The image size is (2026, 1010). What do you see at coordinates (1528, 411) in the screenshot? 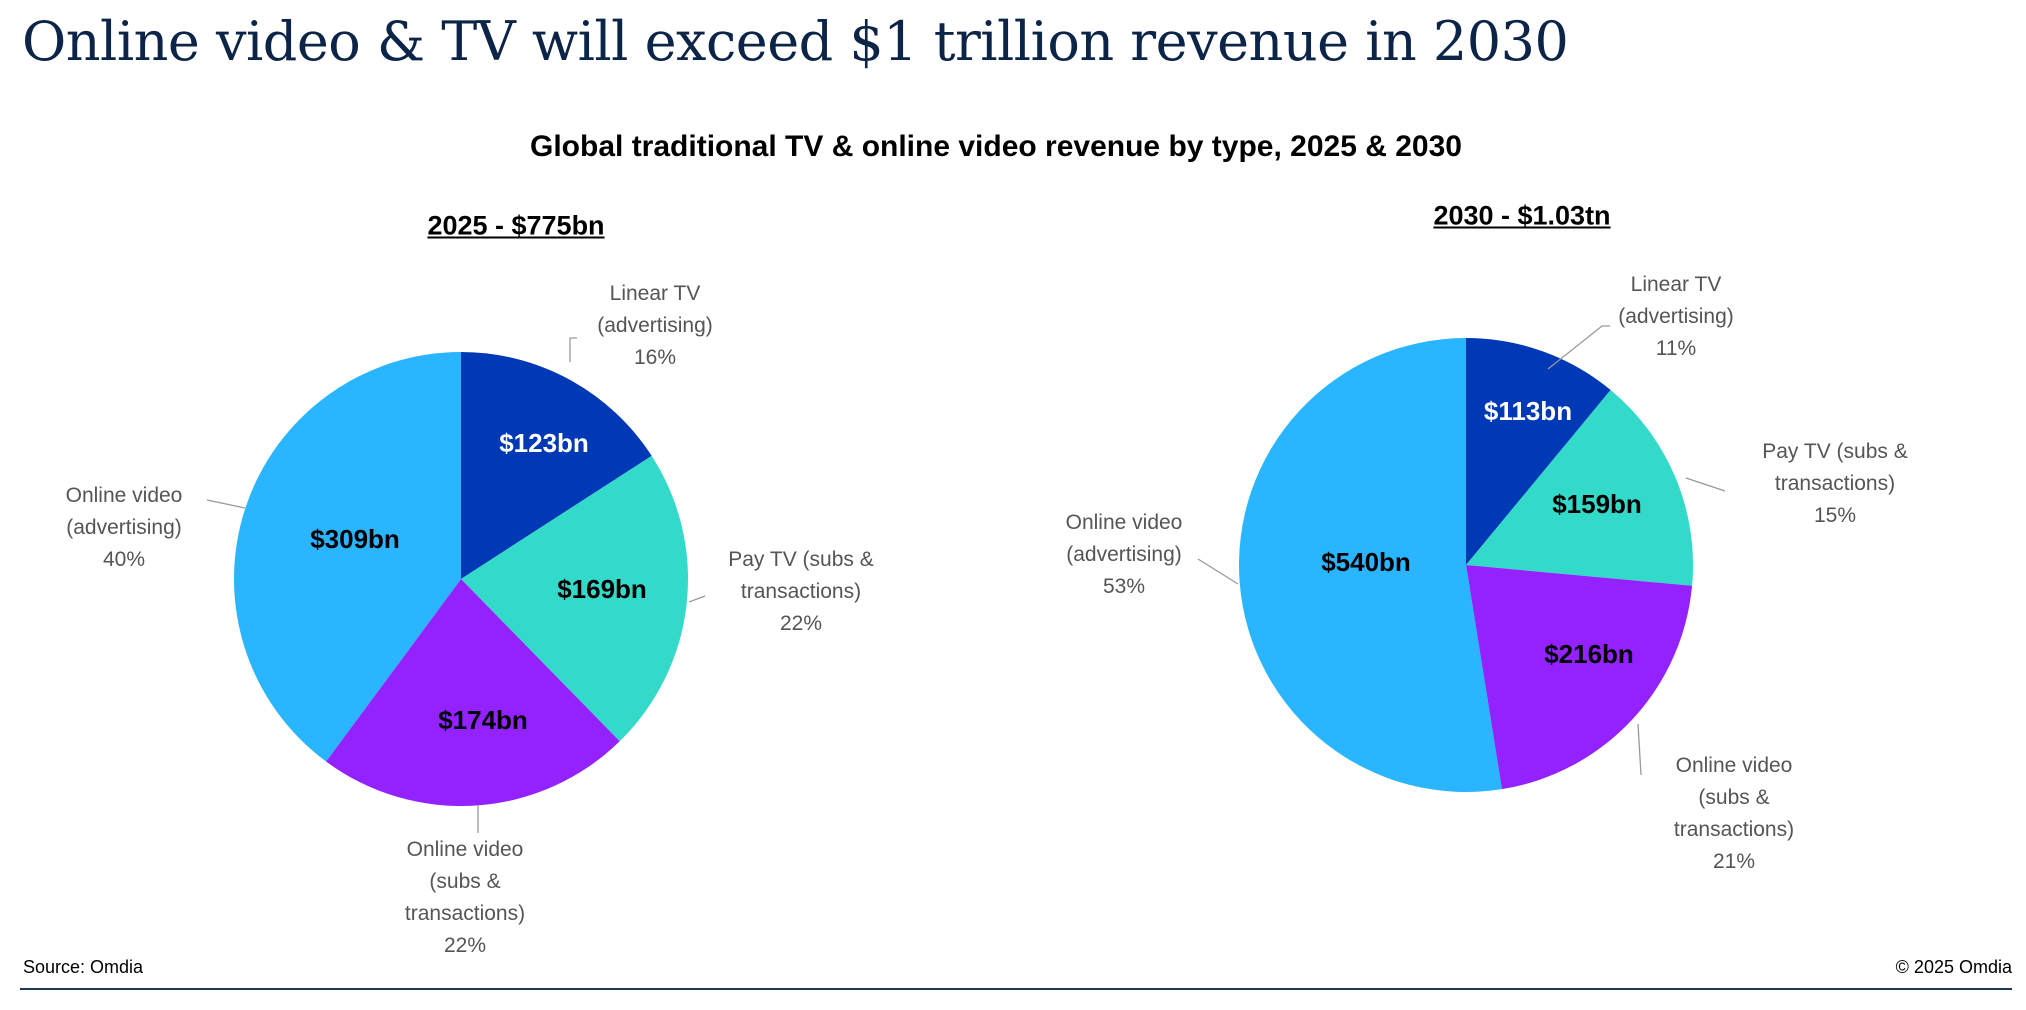
I see `data-label: $113bn` at bounding box center [1528, 411].